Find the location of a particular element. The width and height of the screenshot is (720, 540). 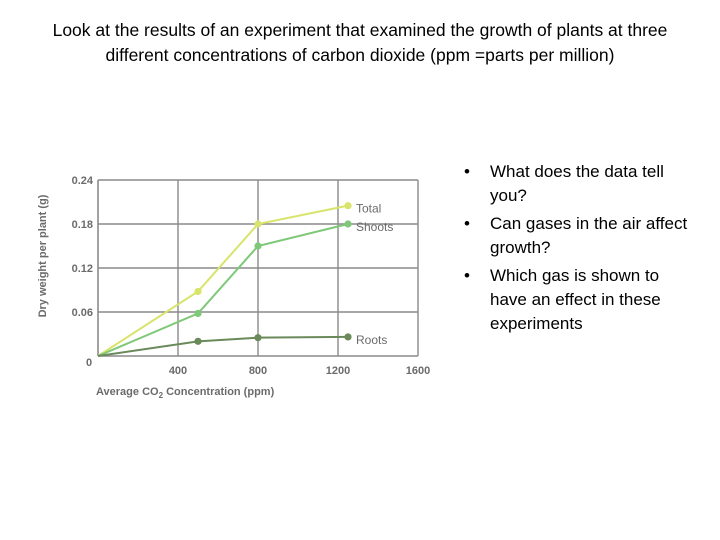

chart-series: Total Shoots Roots is located at coordinates (245, 279).